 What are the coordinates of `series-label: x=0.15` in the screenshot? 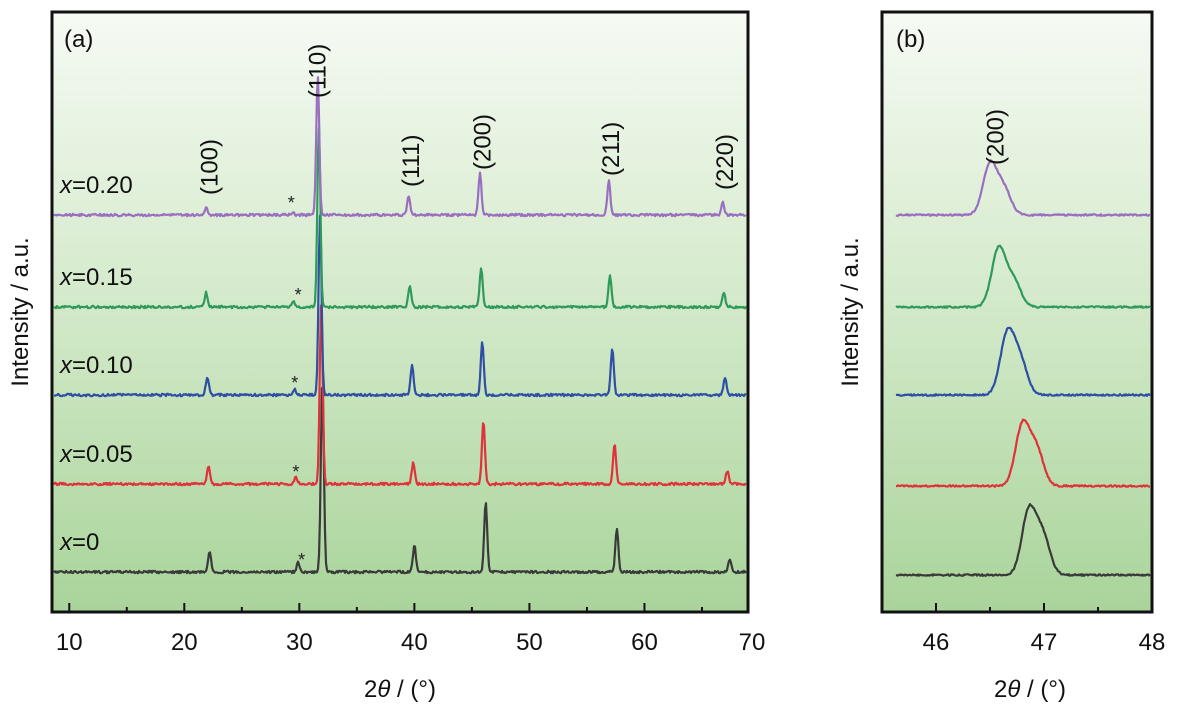 It's located at (96, 277).